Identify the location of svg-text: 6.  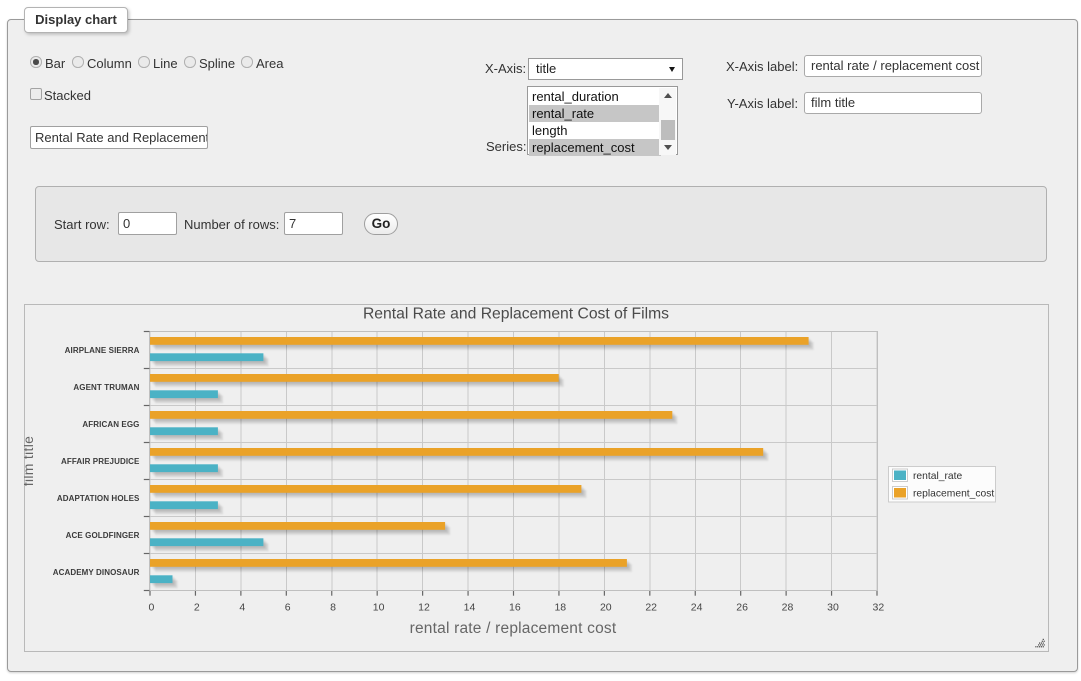
(288, 608).